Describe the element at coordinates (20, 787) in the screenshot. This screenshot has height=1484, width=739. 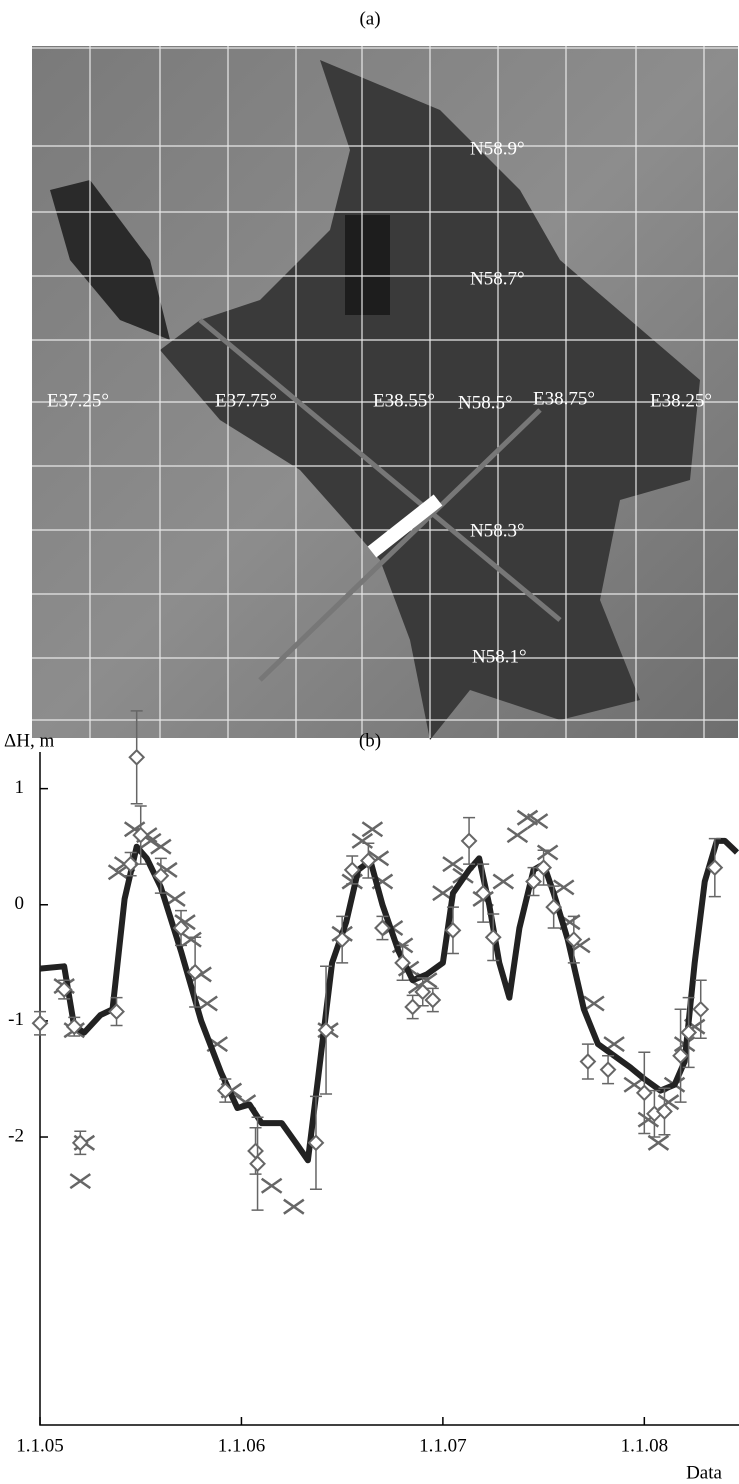
I see `y-tick-label: 1` at that location.